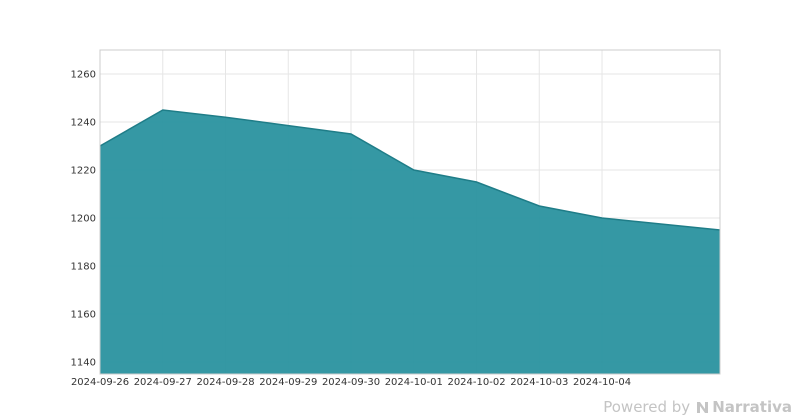  I want to click on y-tick-label: 1160, so click(83, 315).